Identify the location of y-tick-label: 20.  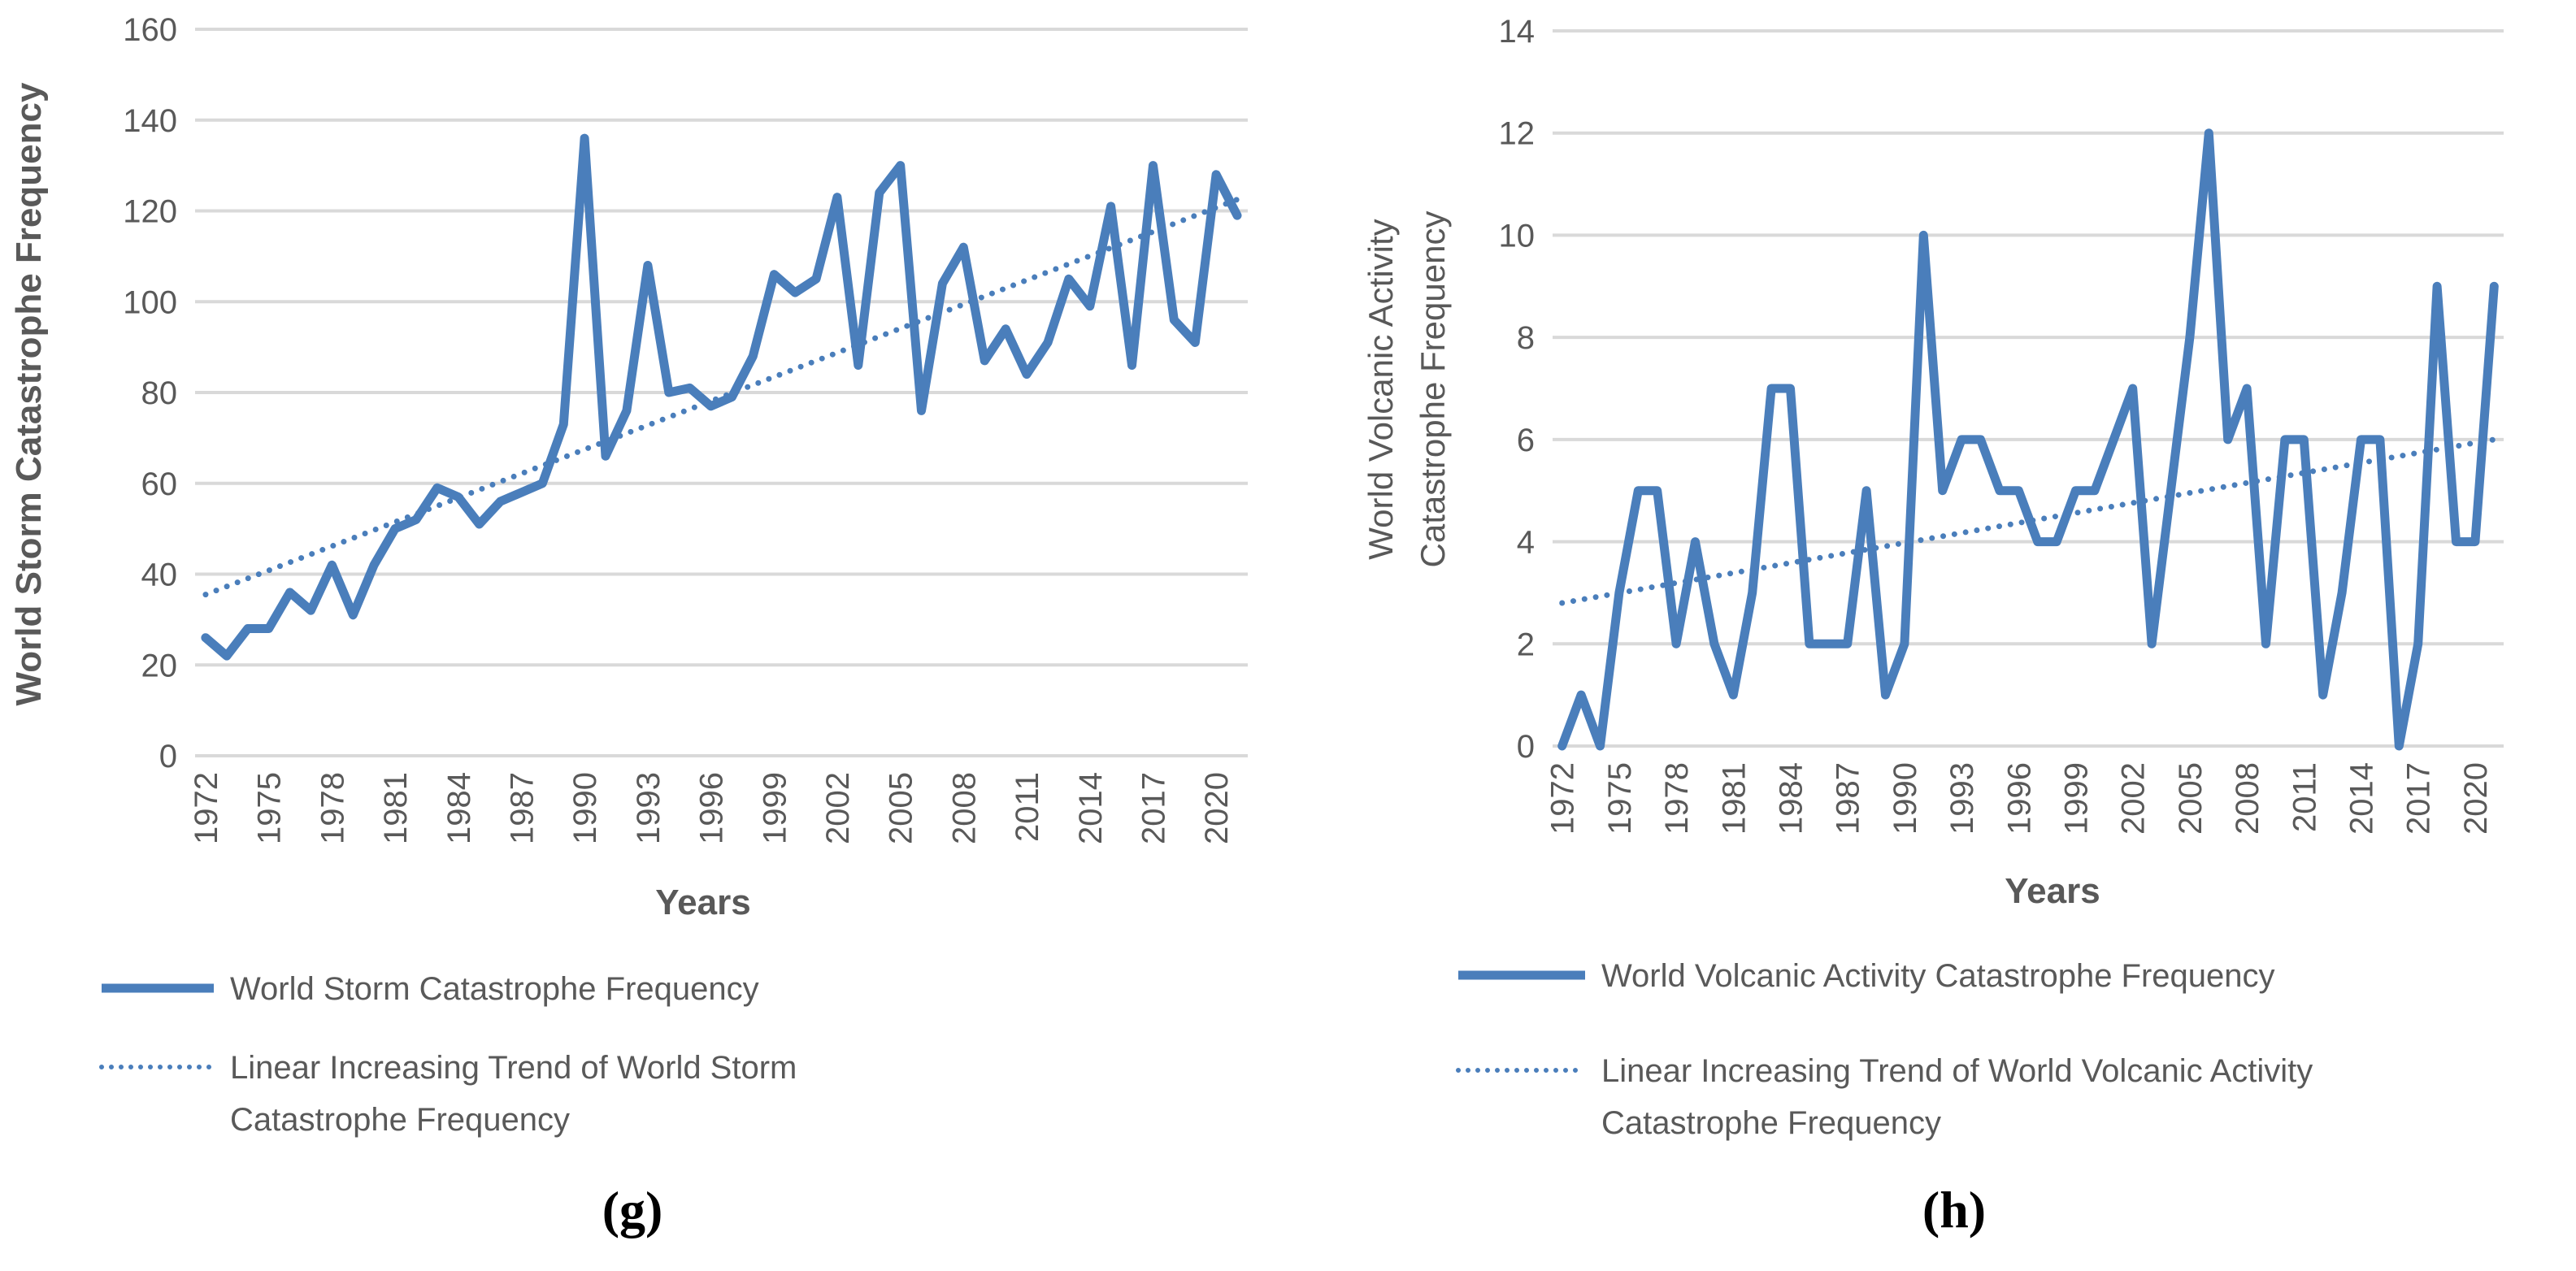
(159, 665).